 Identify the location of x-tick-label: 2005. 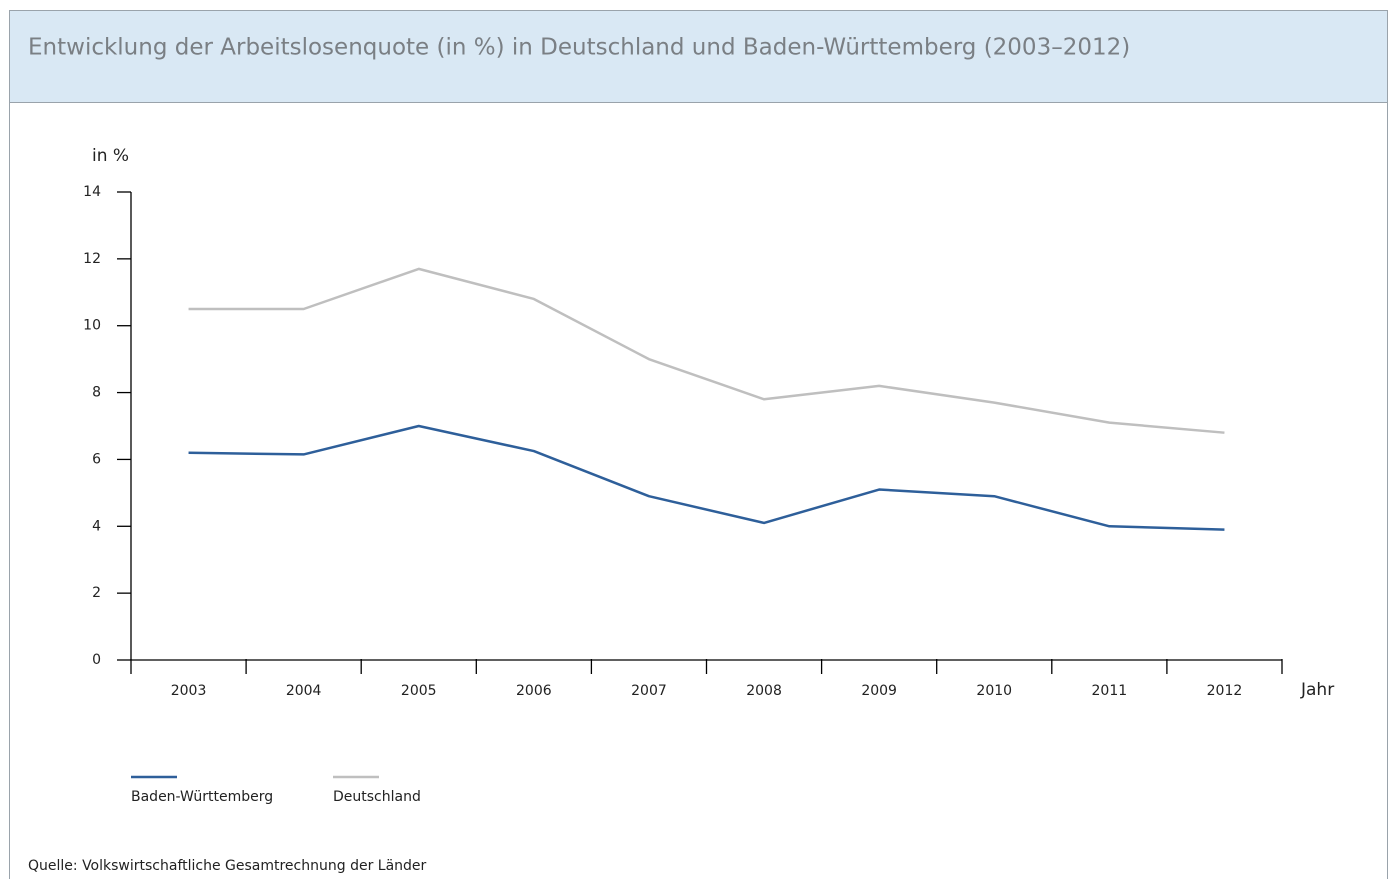
(419, 691).